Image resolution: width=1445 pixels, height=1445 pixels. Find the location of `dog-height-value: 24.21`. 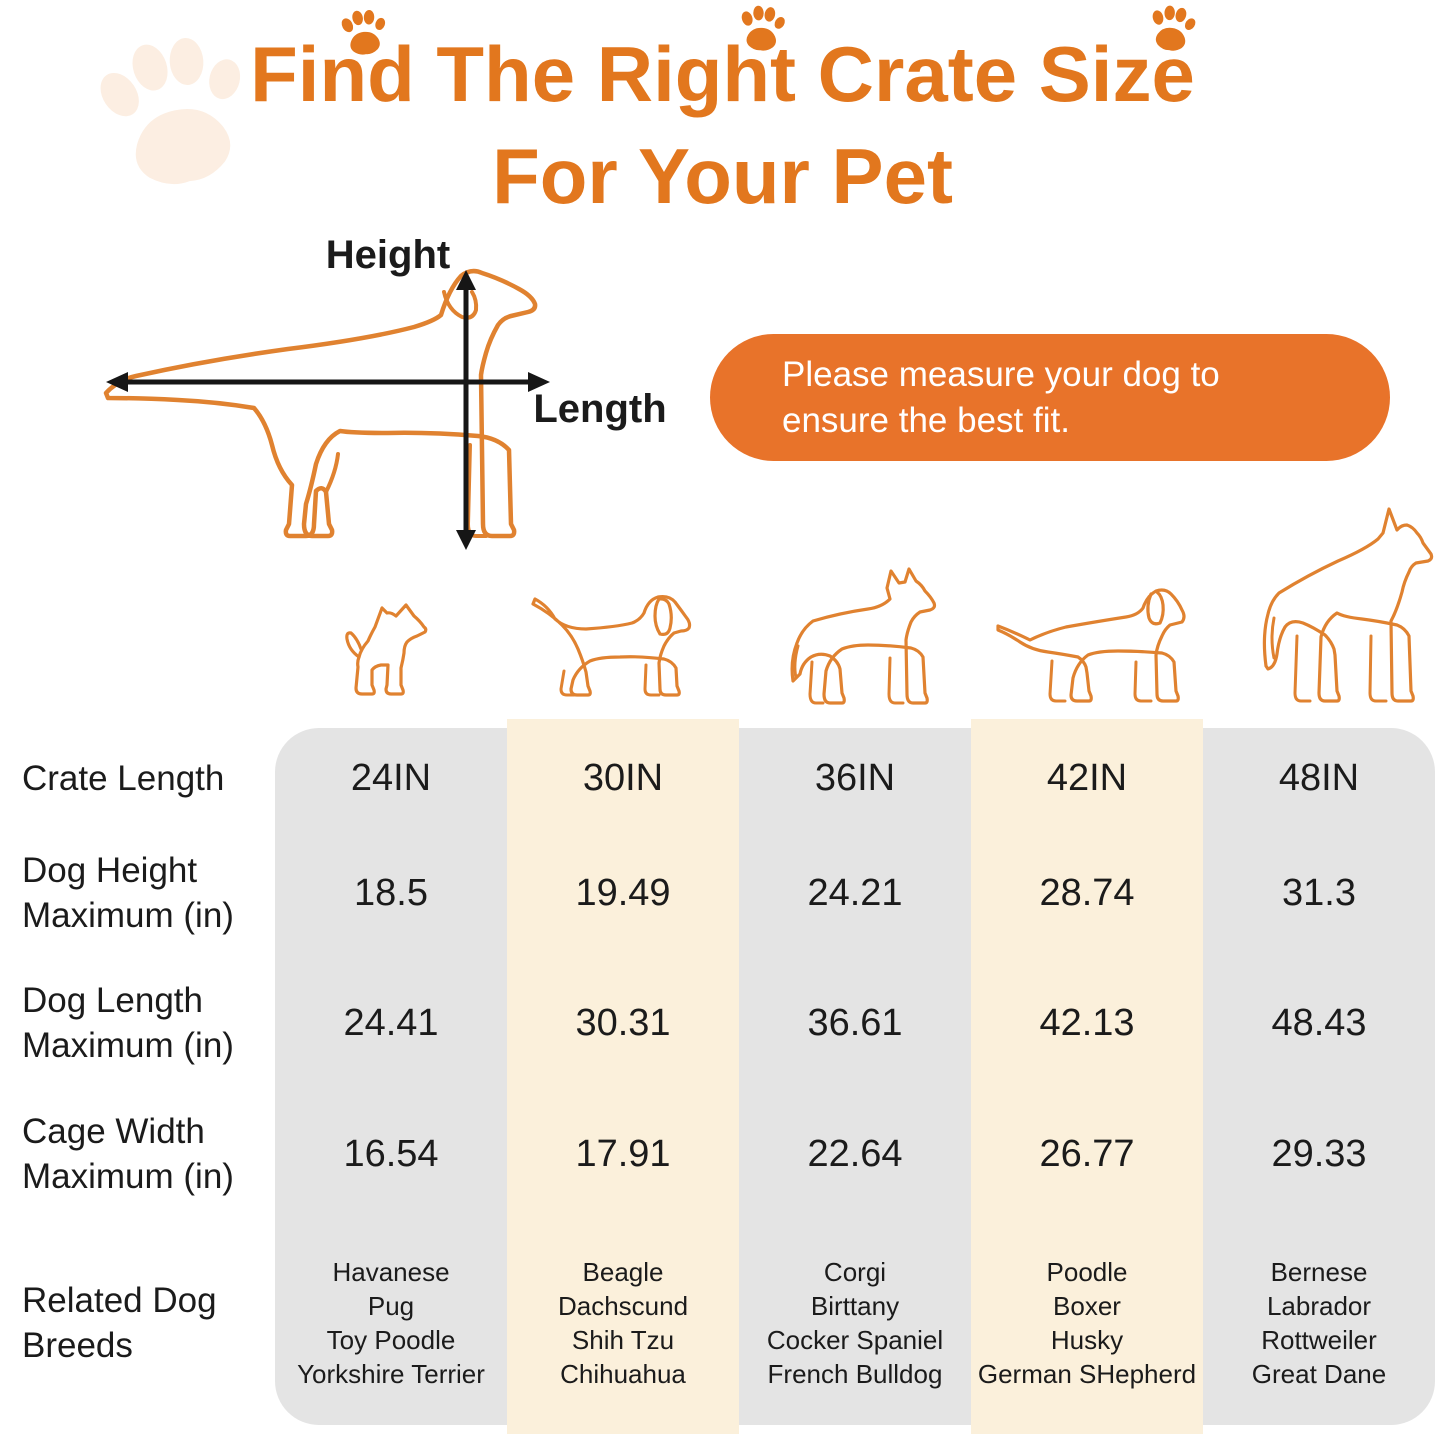

dog-height-value: 24.21 is located at coordinates (855, 892).